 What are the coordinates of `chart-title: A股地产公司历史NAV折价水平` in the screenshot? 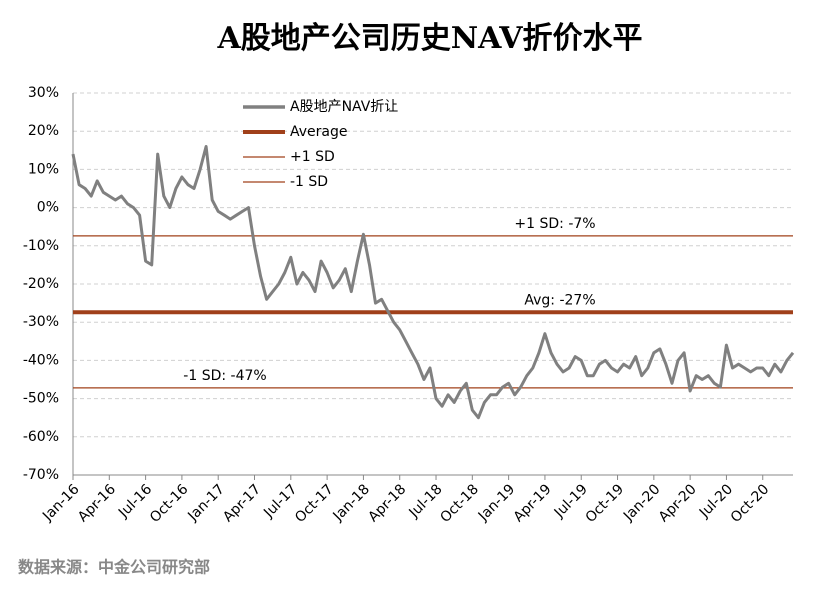 It's located at (429, 38).